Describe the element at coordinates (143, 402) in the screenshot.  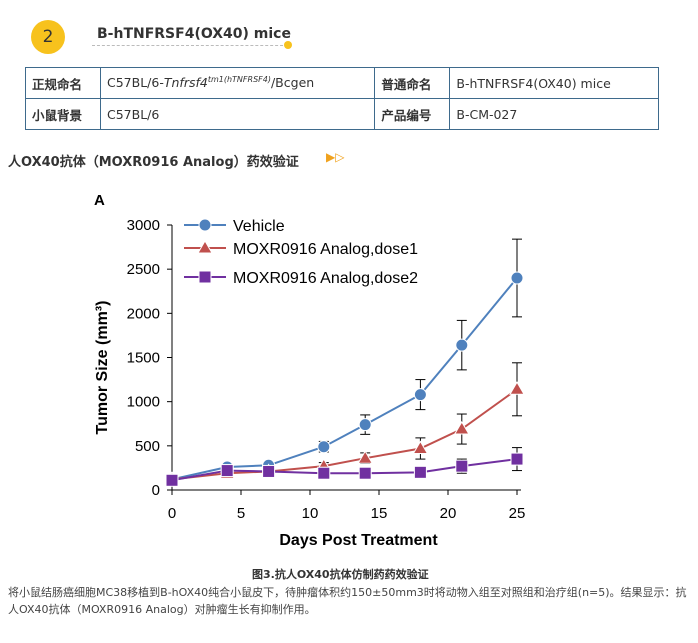
I see `y-tick-label: 1000` at that location.